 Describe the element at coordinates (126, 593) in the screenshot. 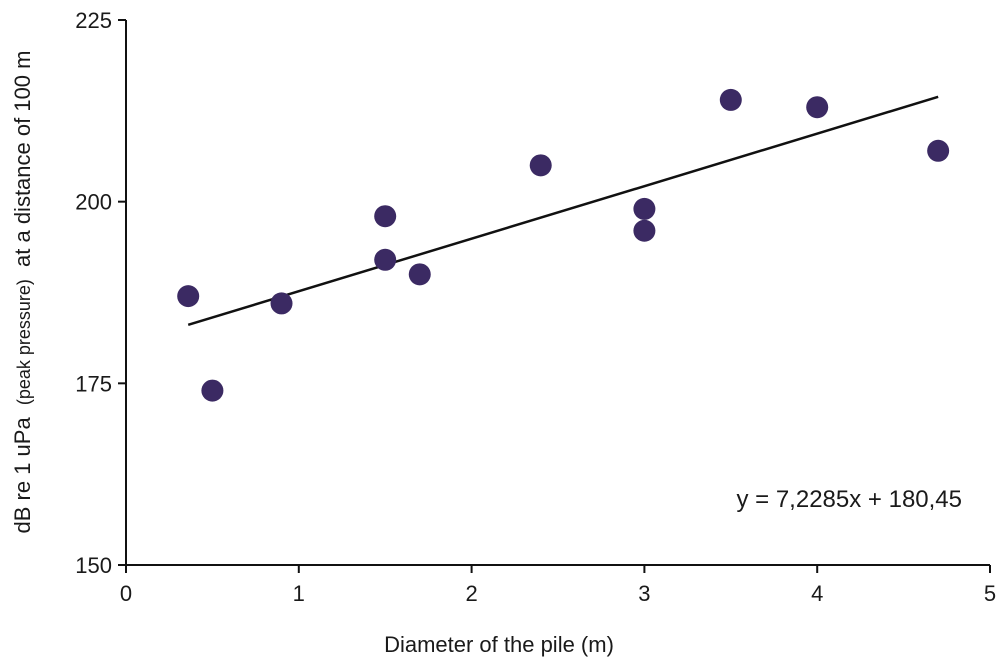

I see `x-tick-label: 0` at that location.